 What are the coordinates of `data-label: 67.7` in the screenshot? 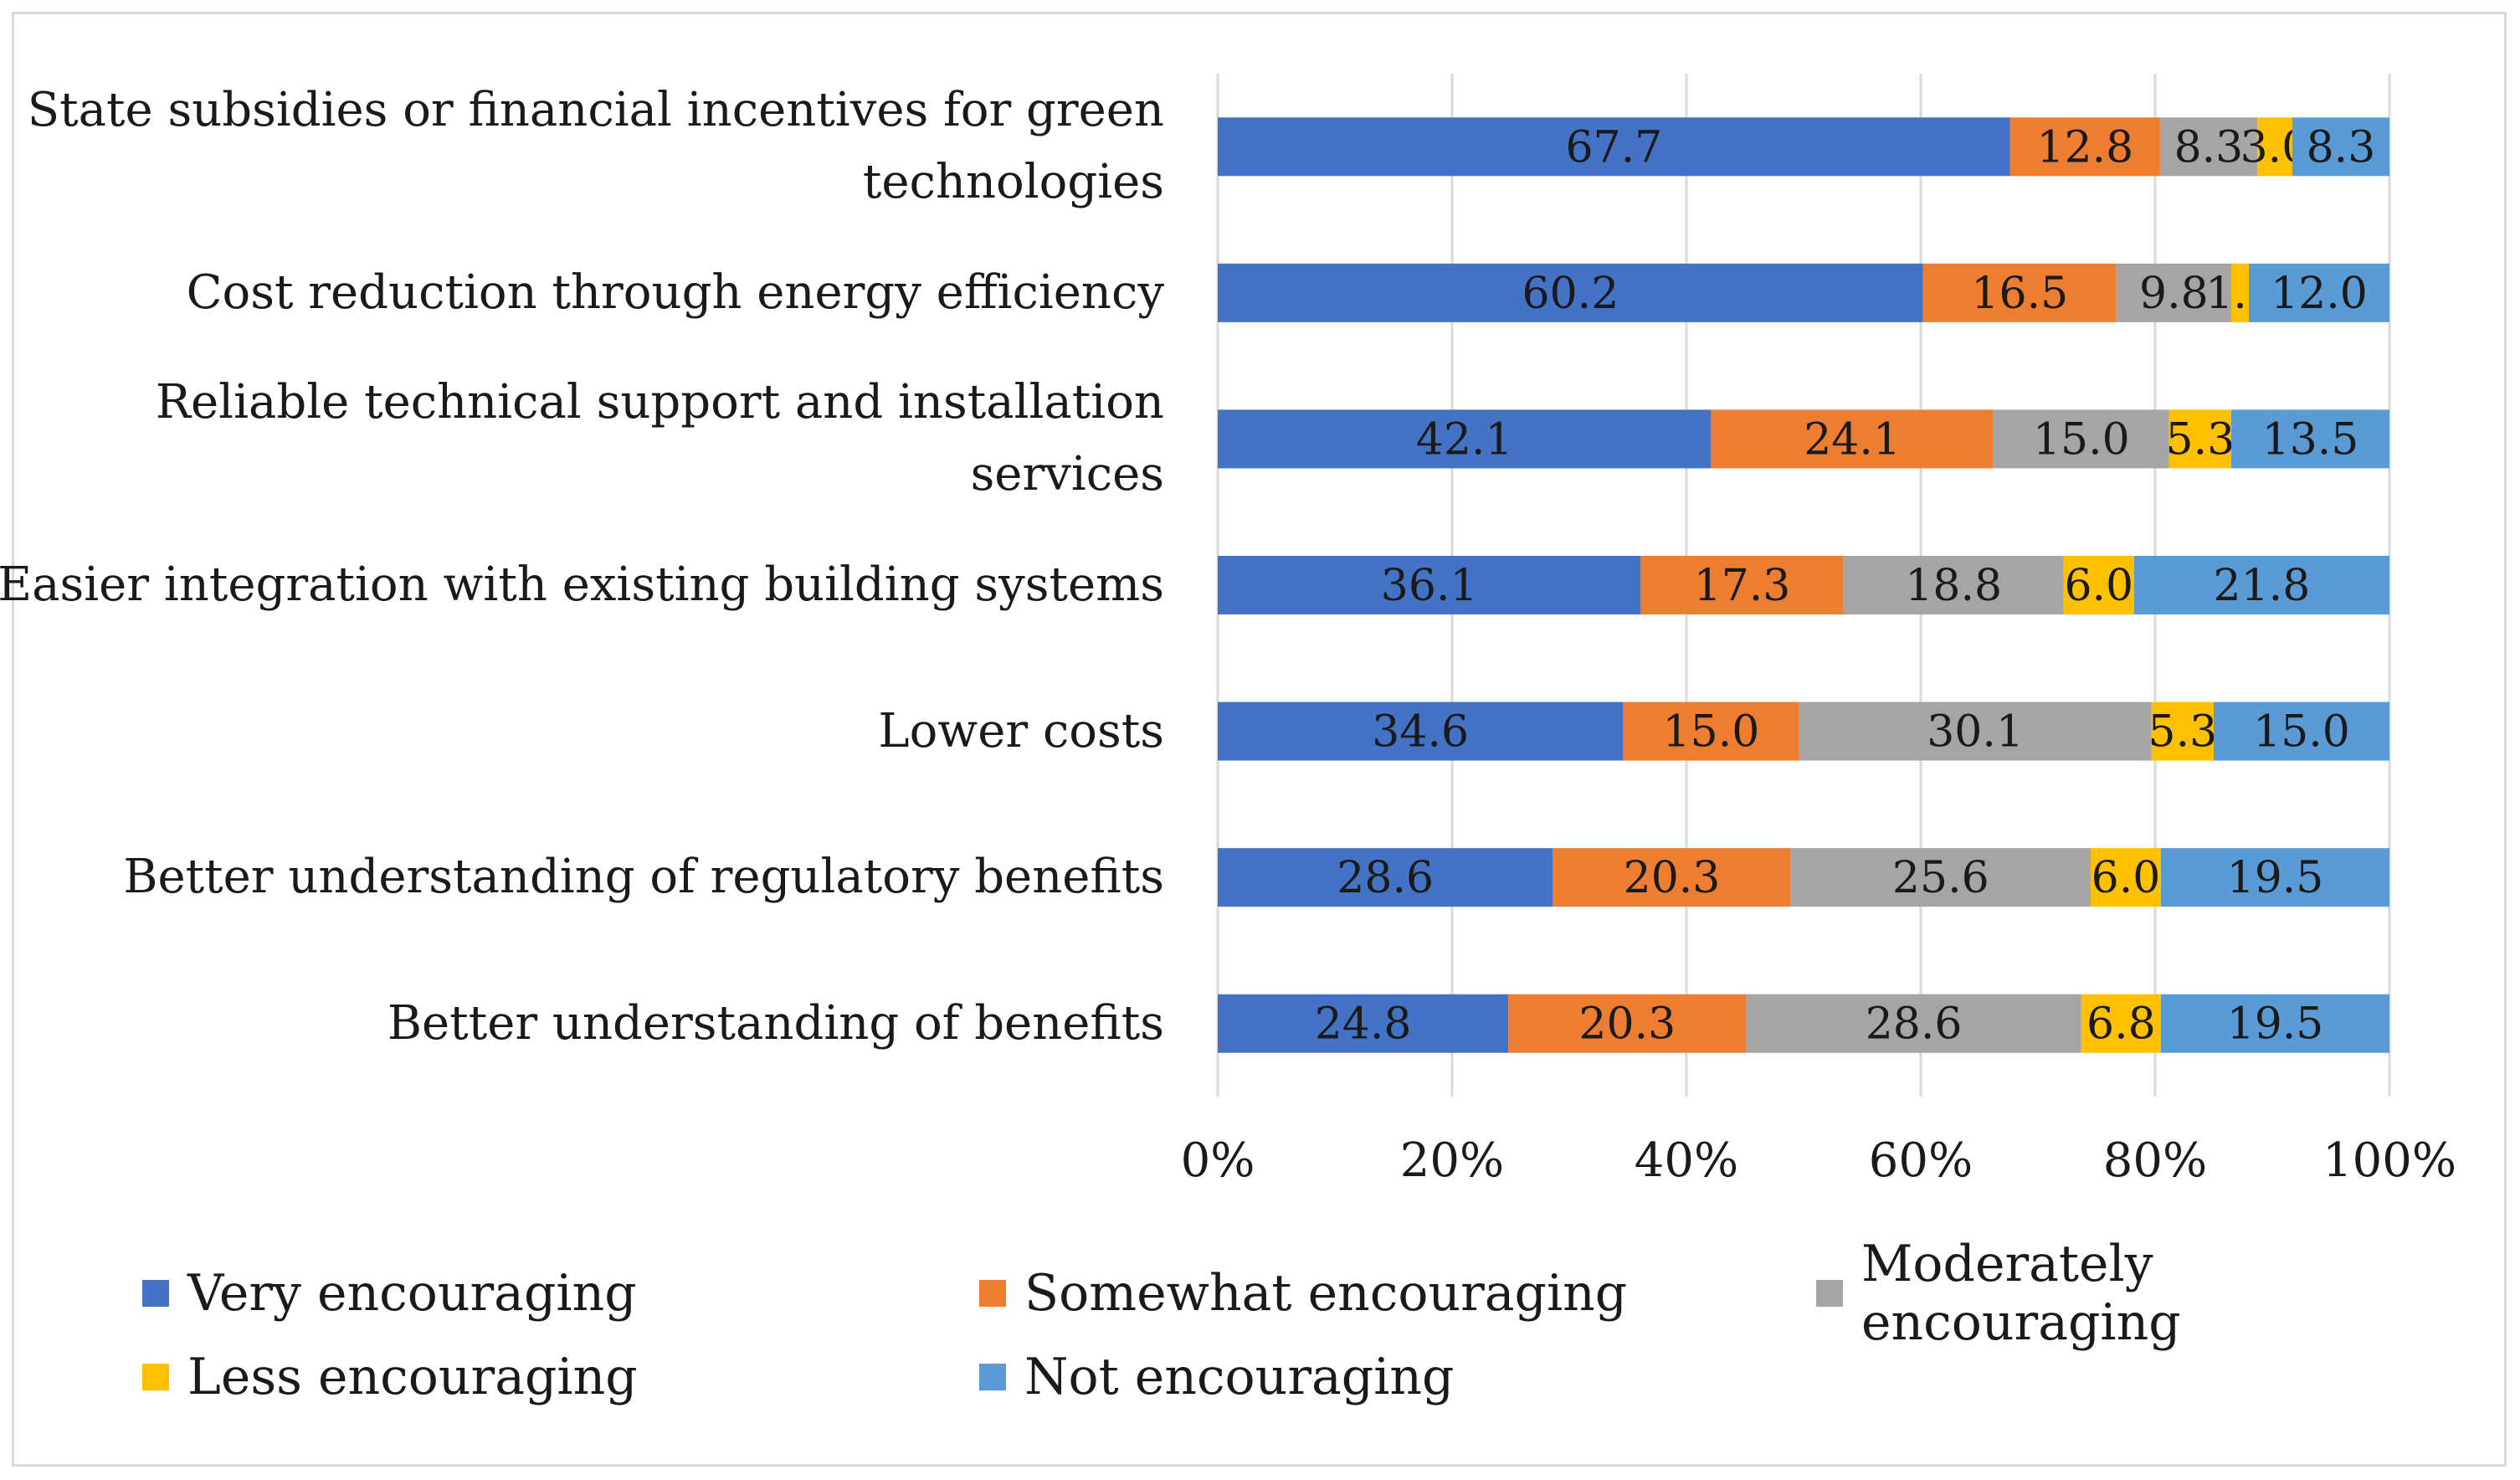 It's located at (1614, 147).